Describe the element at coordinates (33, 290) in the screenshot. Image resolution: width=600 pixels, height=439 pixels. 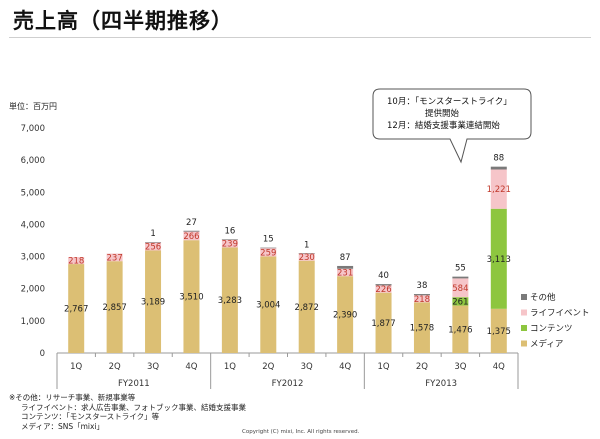
I see `y-tick-label: 2,000` at that location.